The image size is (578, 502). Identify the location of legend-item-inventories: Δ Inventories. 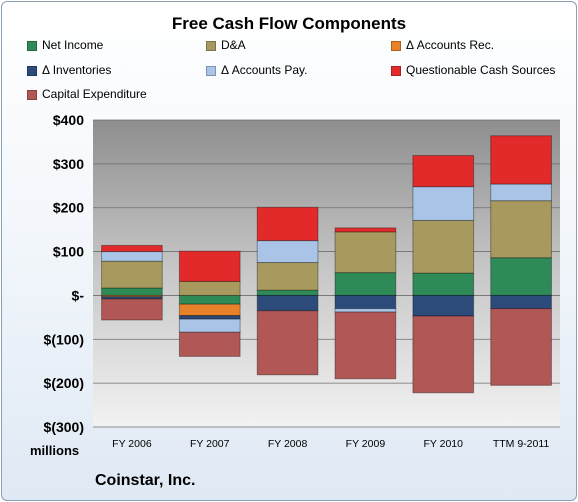
(69, 70).